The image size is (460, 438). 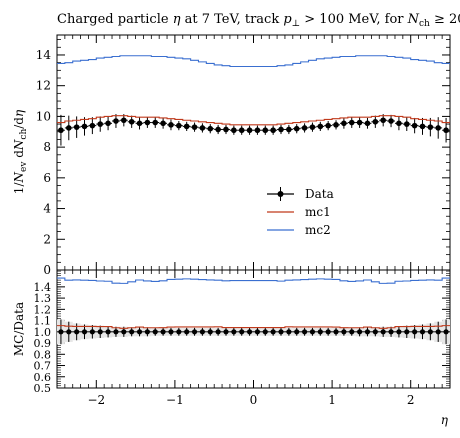 What do you see at coordinates (47, 209) in the screenshot?
I see `main-y-tick-label: 4` at bounding box center [47, 209].